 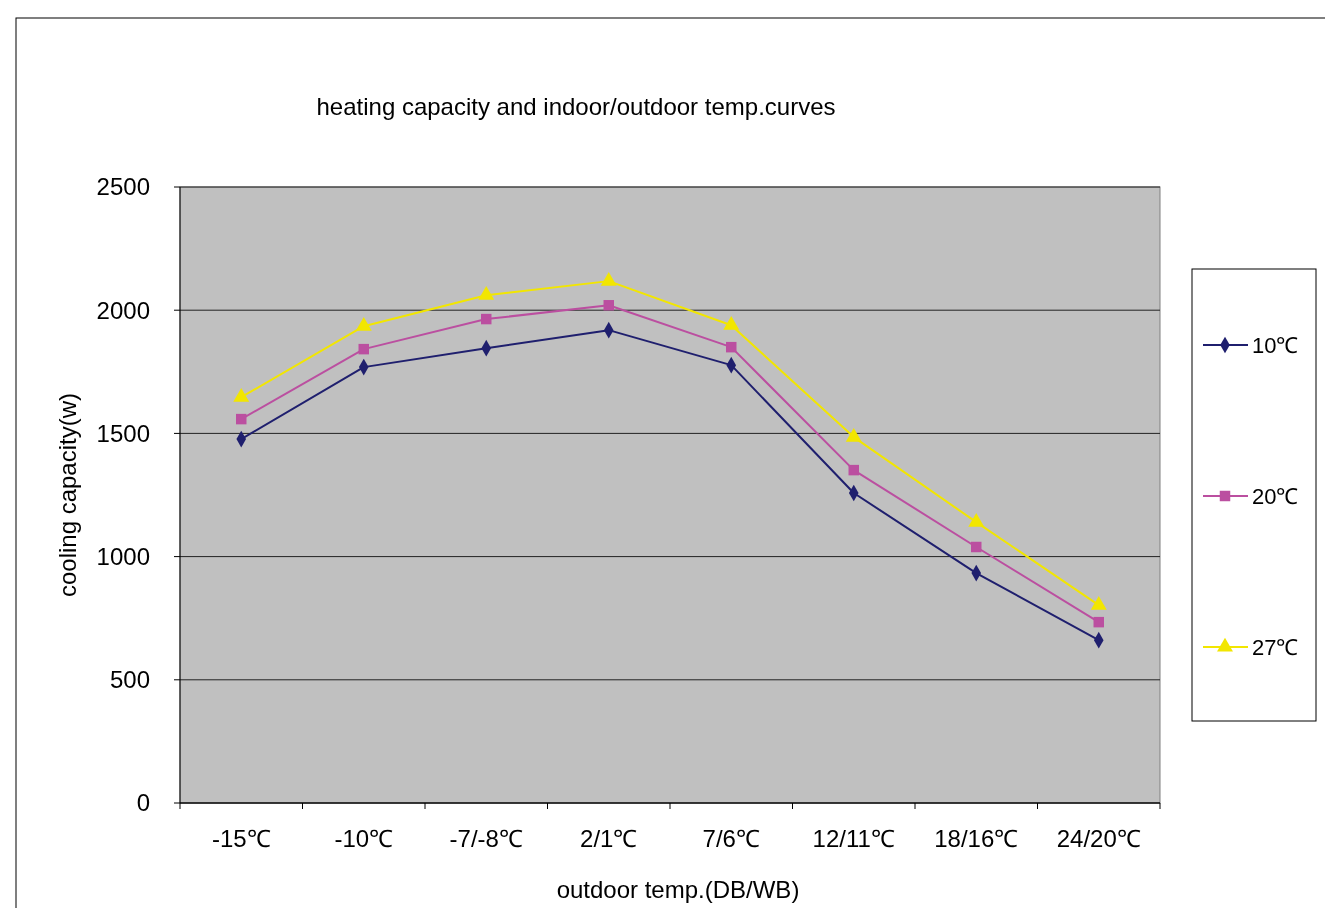 I want to click on y-tick-label: 2500, so click(x=123, y=187).